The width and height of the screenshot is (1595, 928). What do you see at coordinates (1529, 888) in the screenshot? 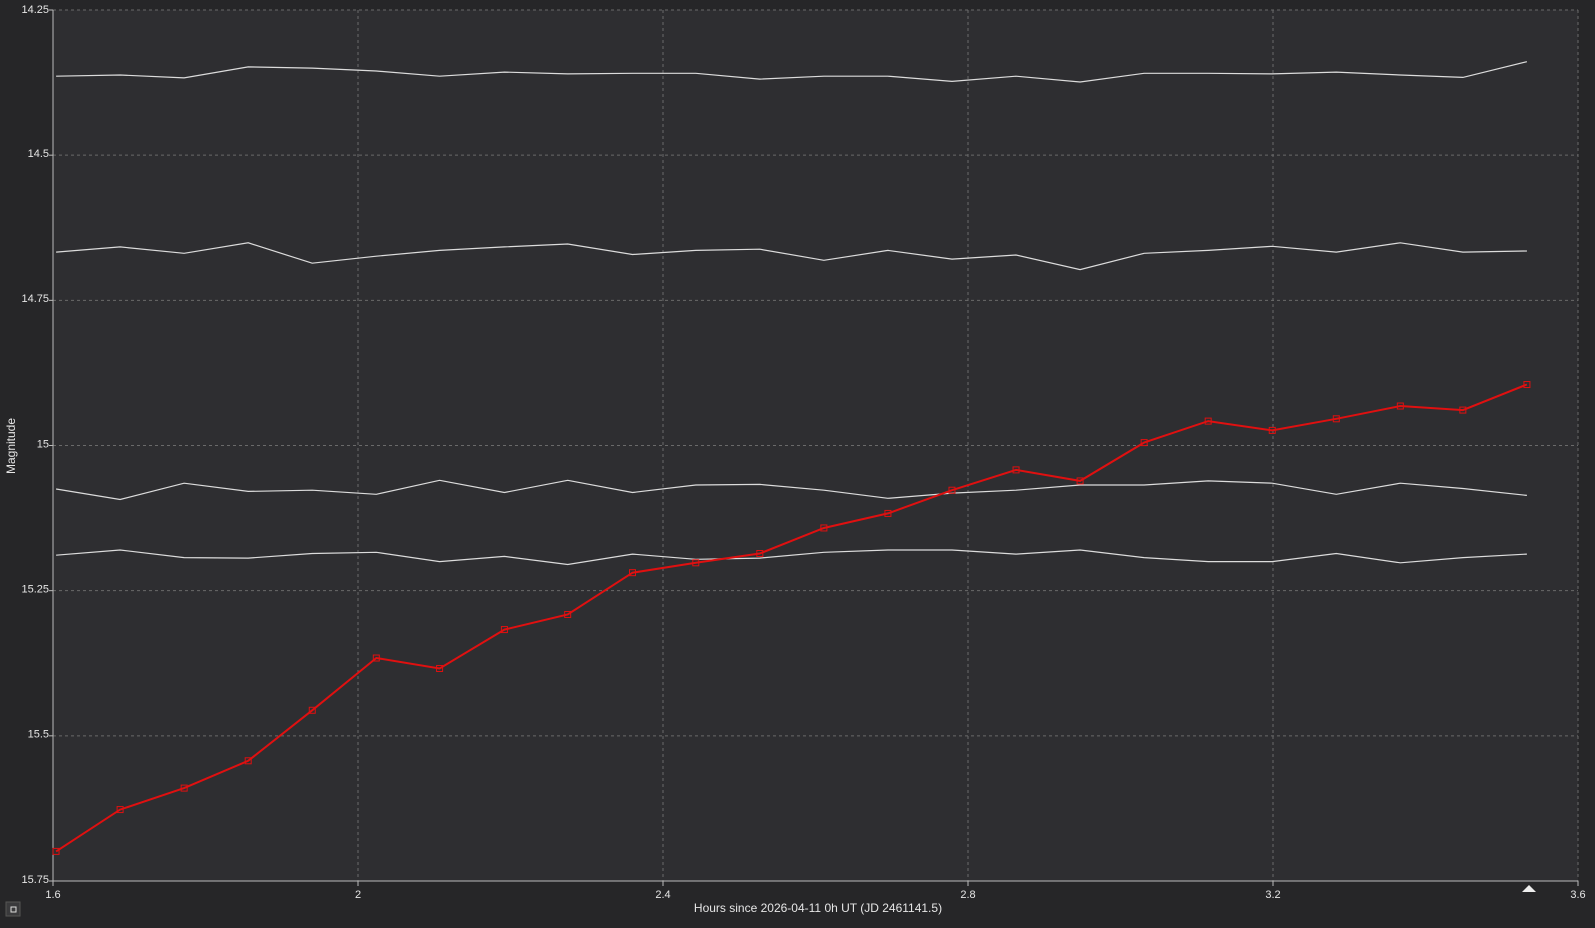
I see `scroll-arrow` at bounding box center [1529, 888].